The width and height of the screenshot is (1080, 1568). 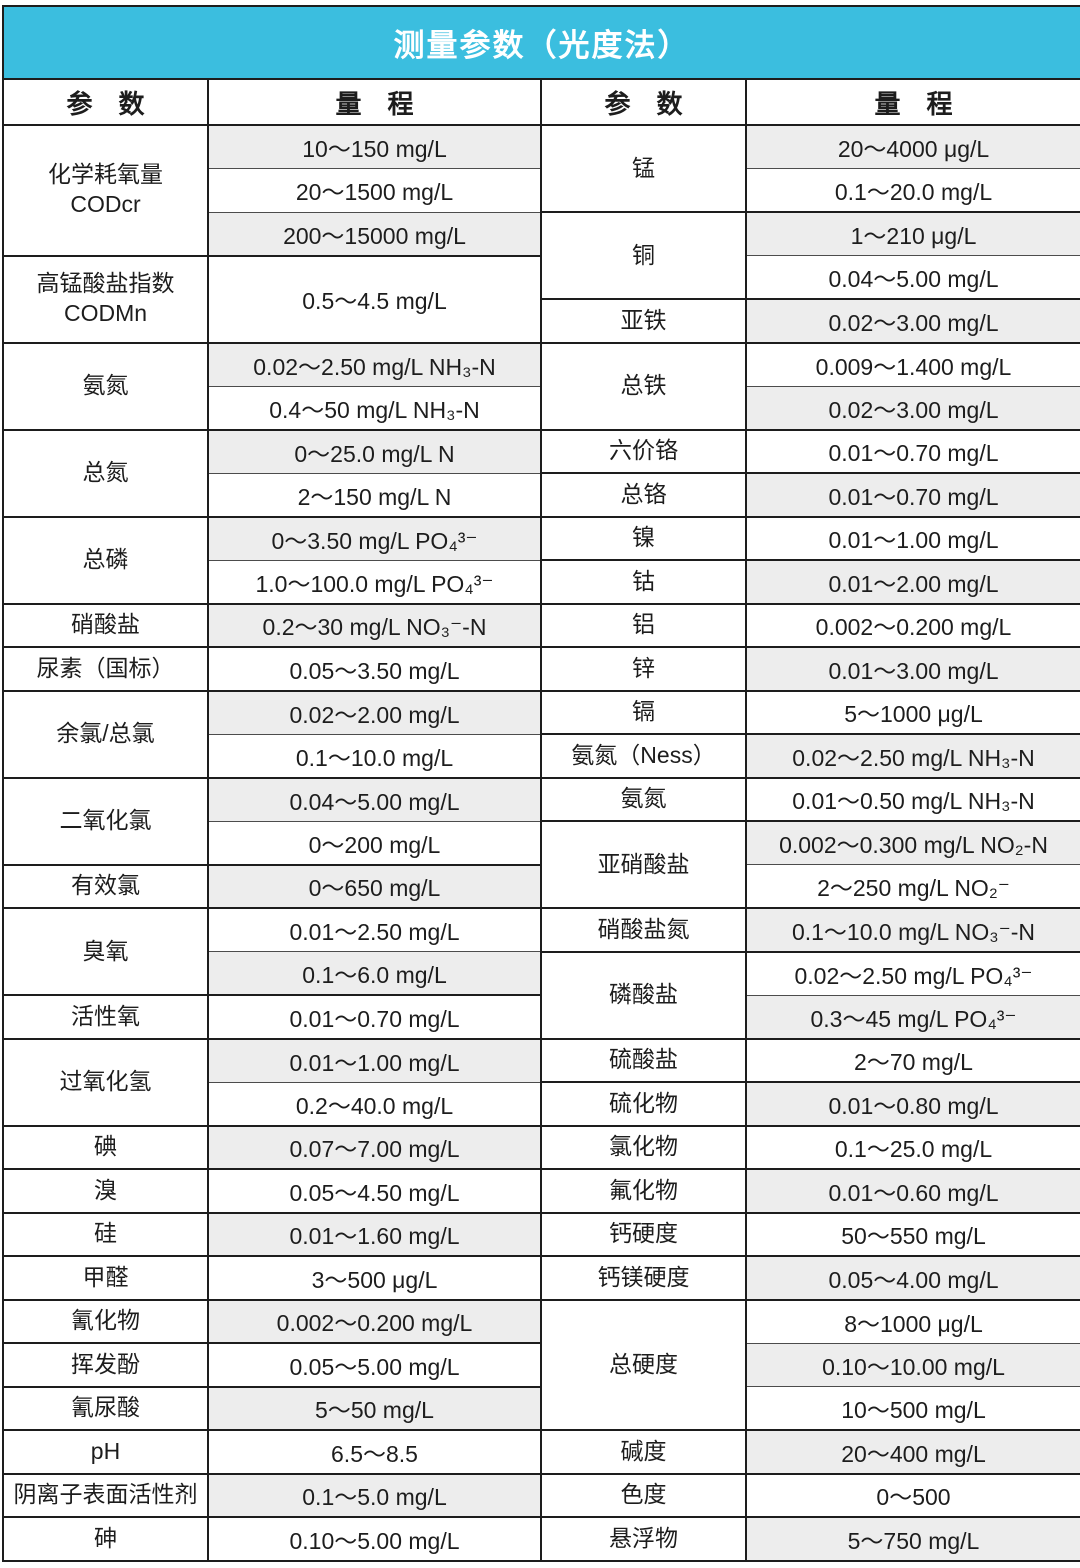 I want to click on param-cell: 铝, so click(x=643, y=625).